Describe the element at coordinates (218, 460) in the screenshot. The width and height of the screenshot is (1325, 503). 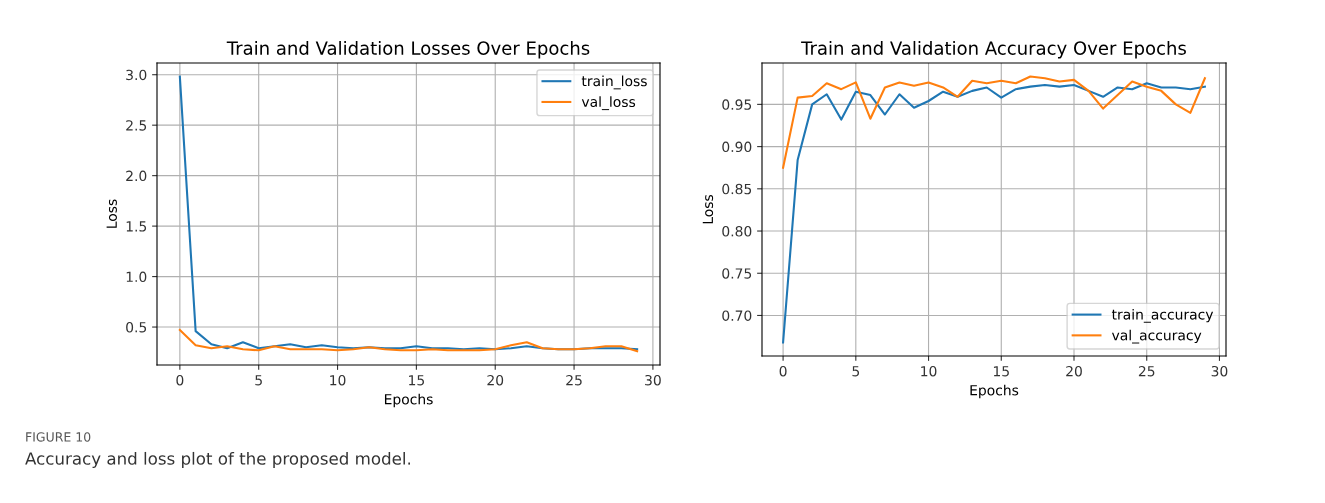
I see `text: Accuracy and loss plot of the proposed model.` at that location.